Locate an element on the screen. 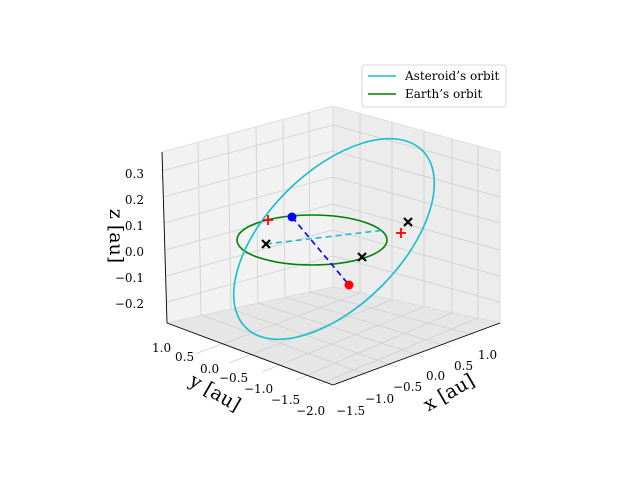 The height and width of the screenshot is (480, 640). z-tick: −0.2 is located at coordinates (129, 304).